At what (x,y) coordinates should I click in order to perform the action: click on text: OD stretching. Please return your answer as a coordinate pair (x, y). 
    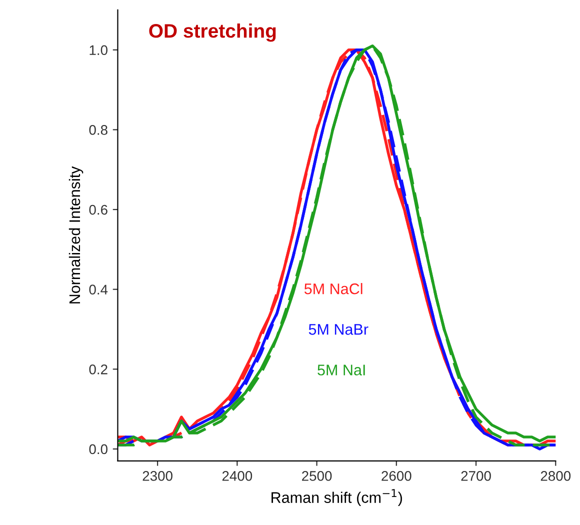
    Looking at the image, I should click on (212, 33).